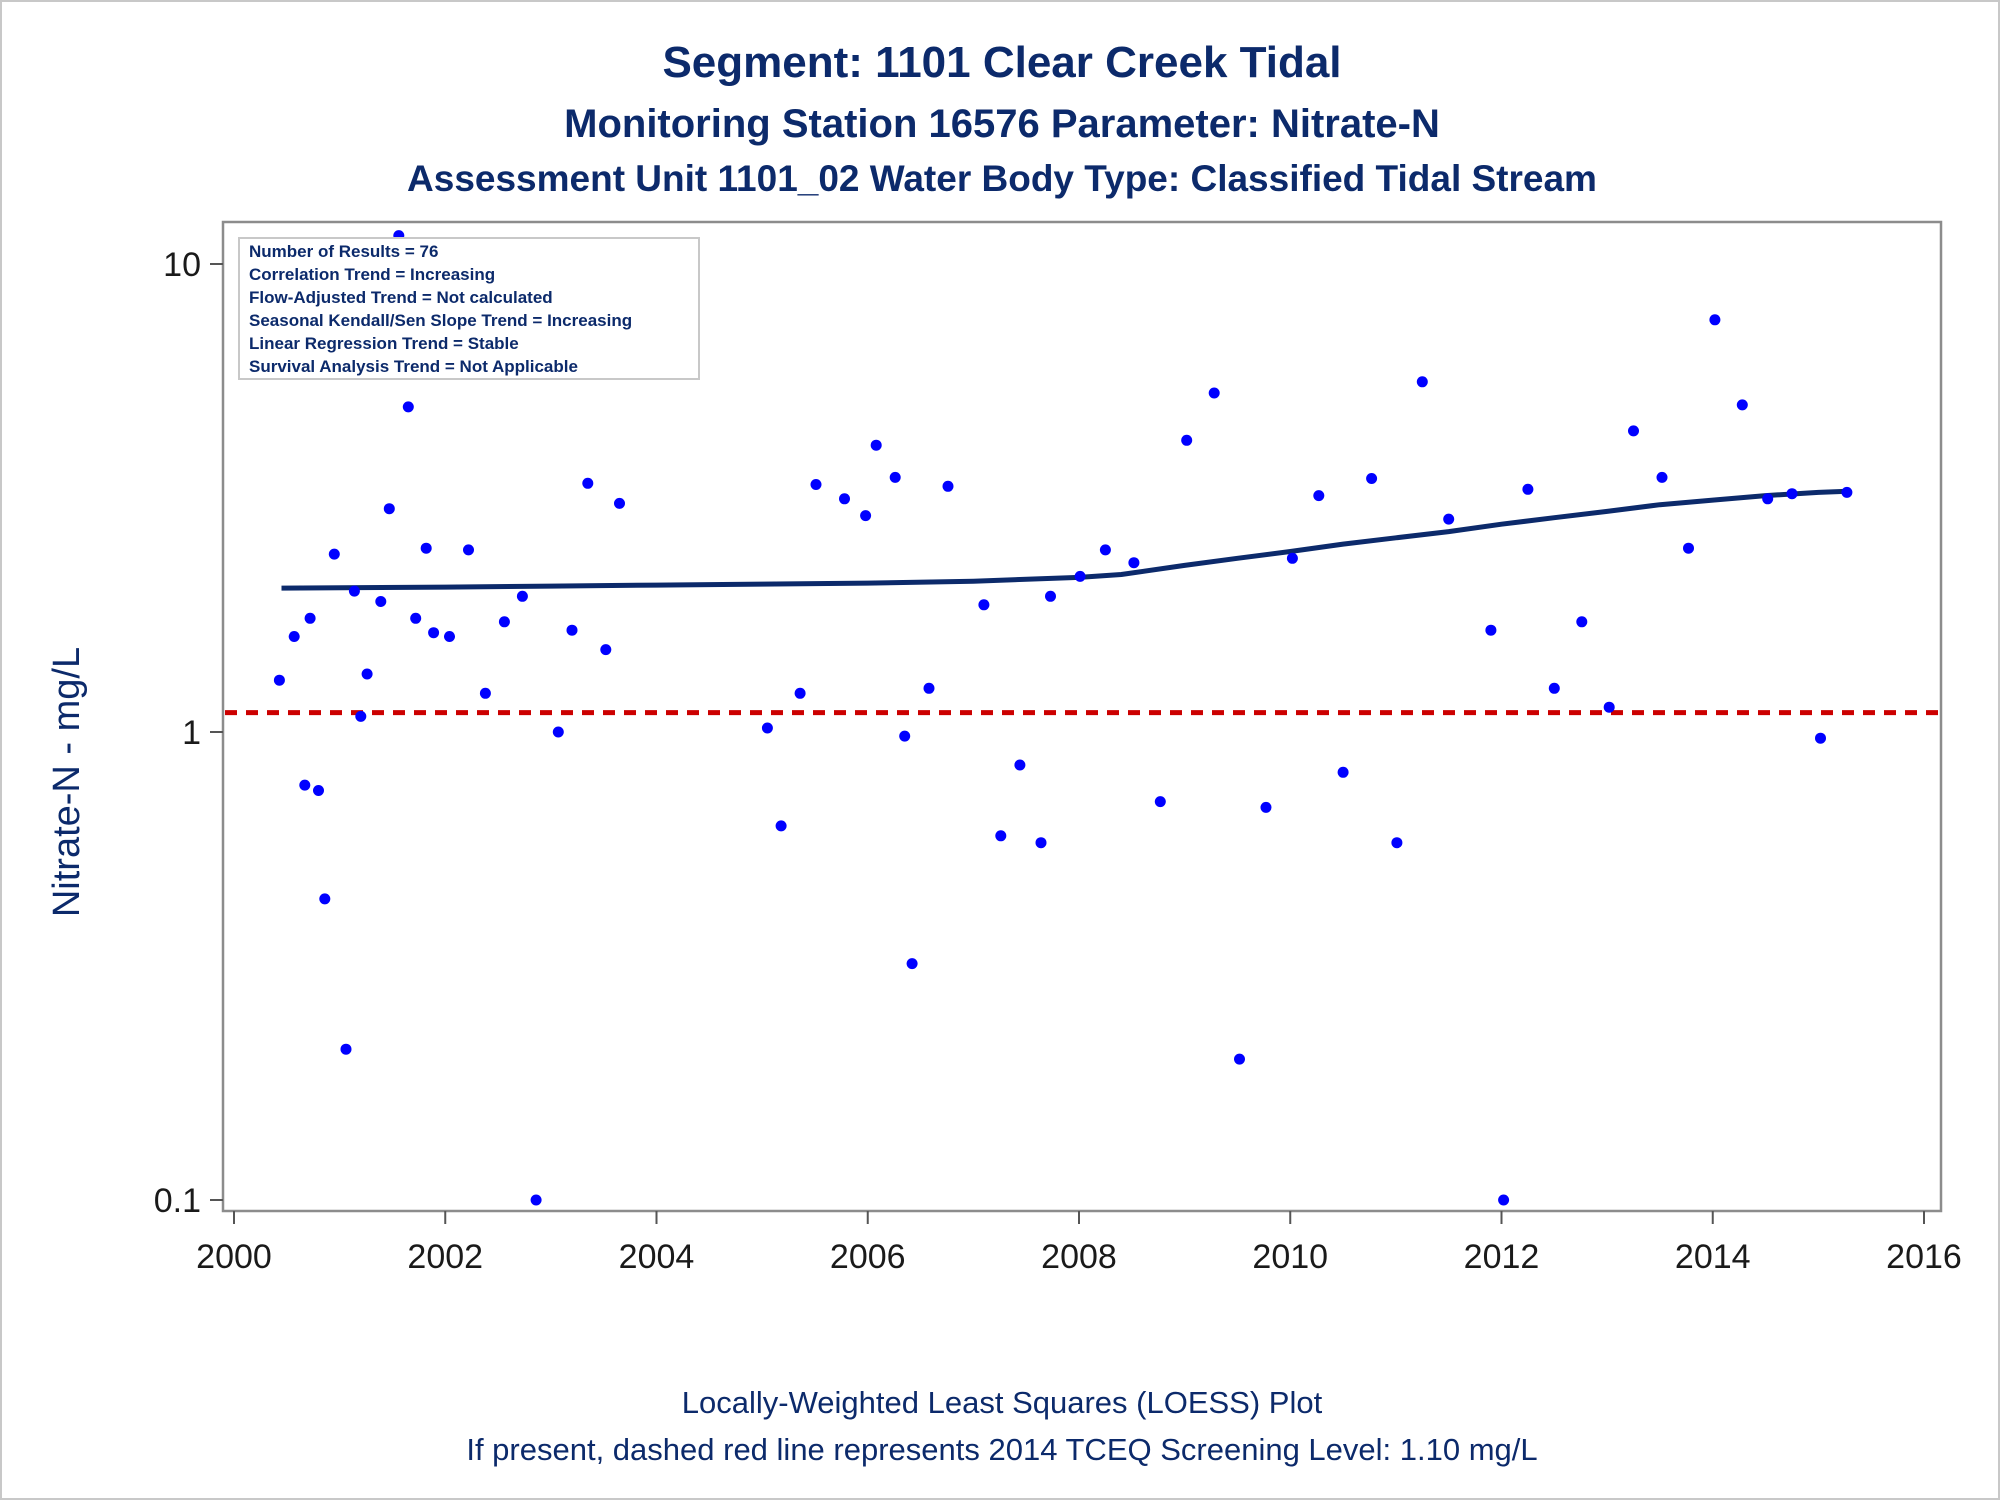 This screenshot has width=2000, height=1502. What do you see at coordinates (1065, 539) in the screenshot?
I see `loess-line` at bounding box center [1065, 539].